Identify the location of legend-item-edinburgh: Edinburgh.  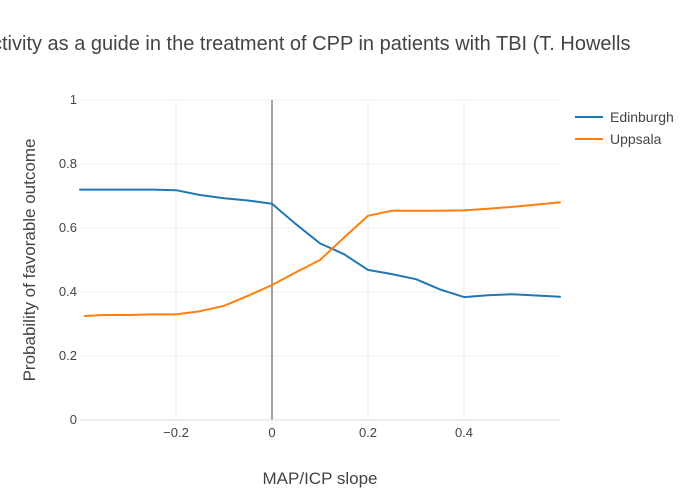
(624, 117).